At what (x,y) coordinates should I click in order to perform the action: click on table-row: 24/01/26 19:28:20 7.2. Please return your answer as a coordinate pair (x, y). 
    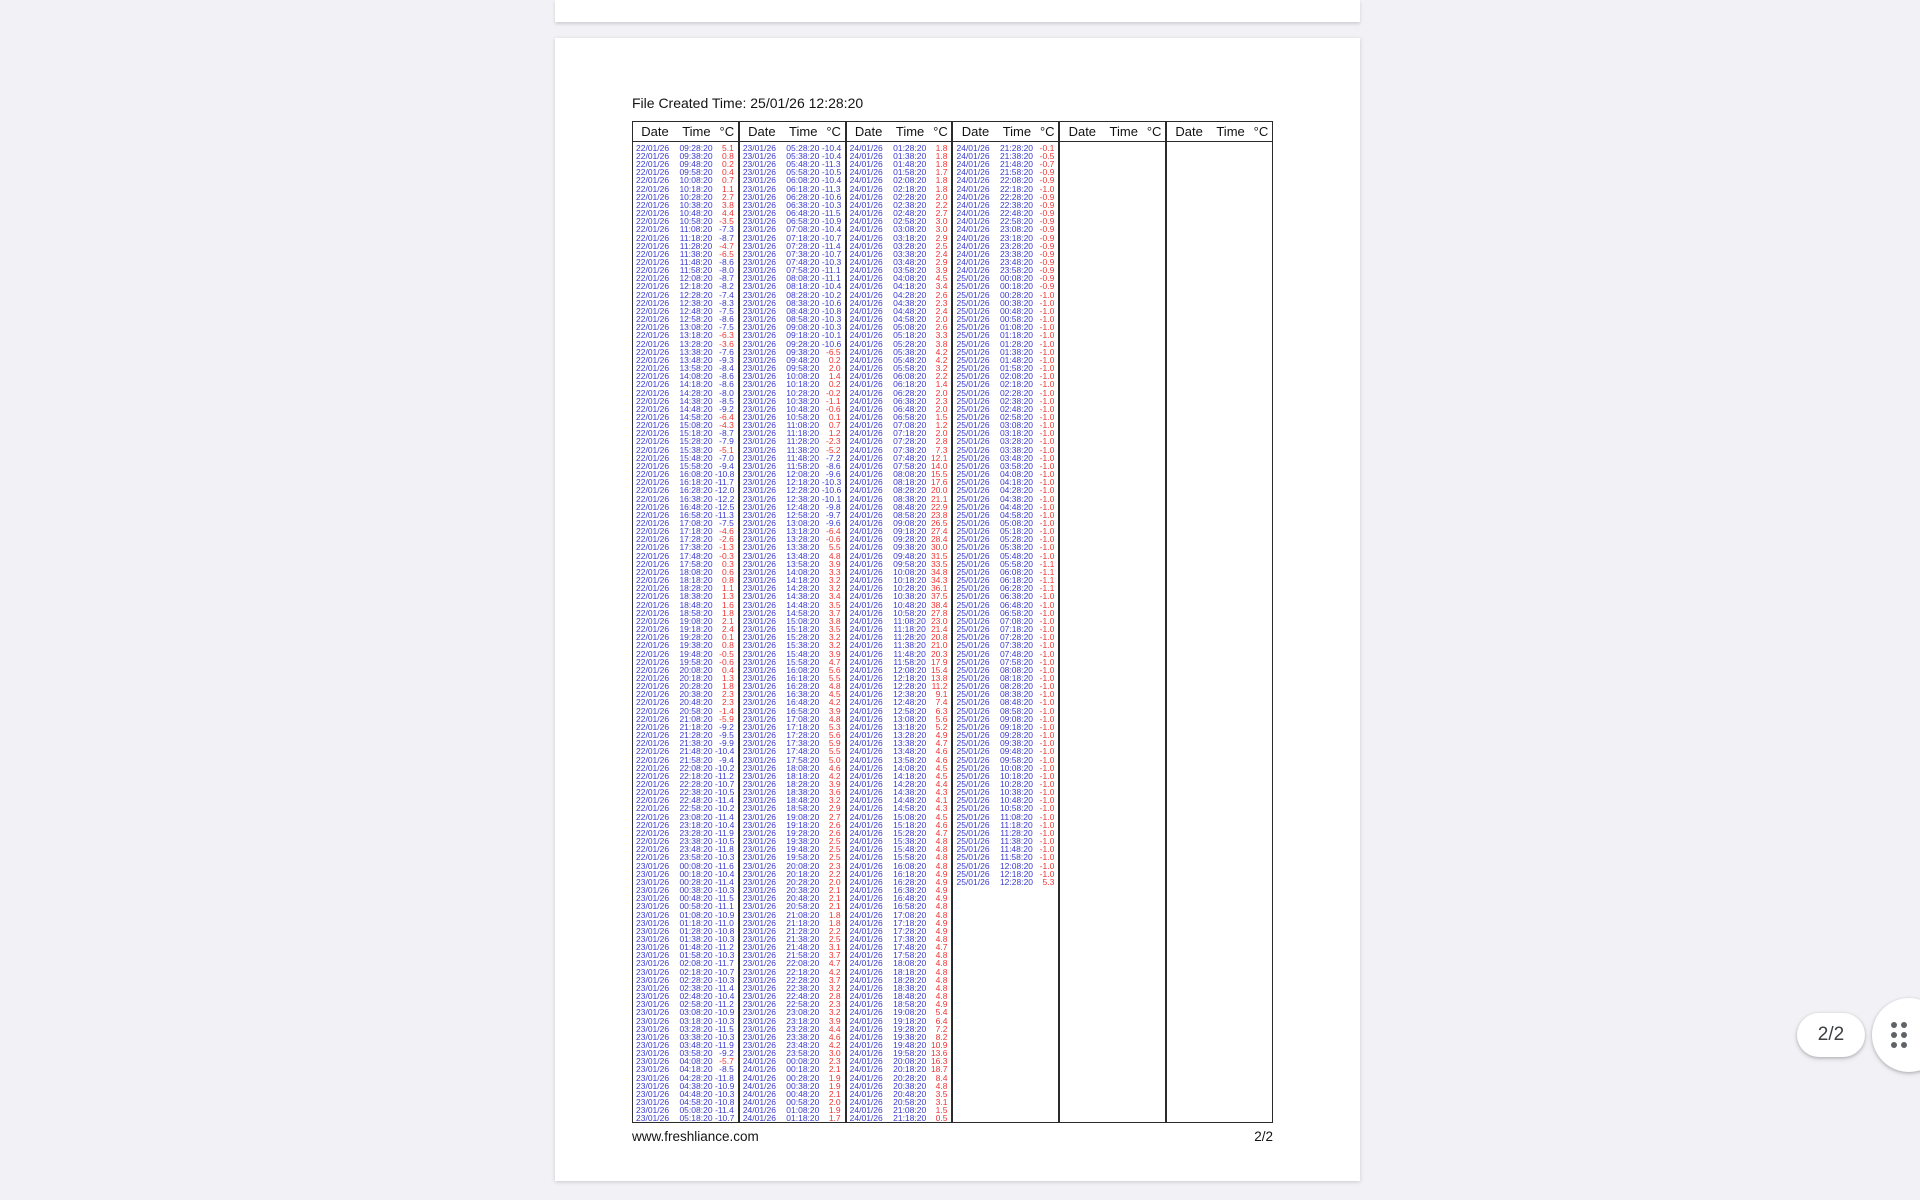
    Looking at the image, I should click on (899, 1029).